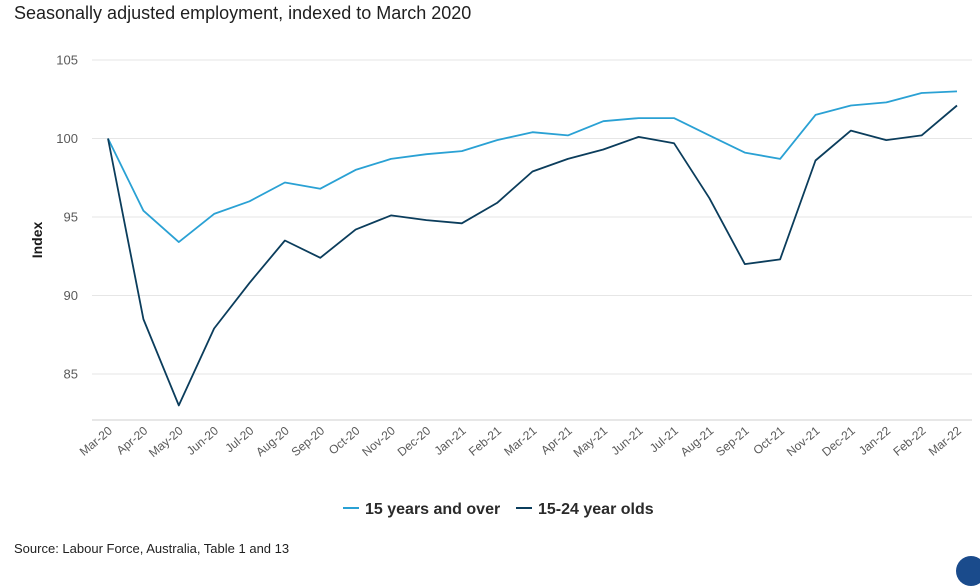 This screenshot has height=586, width=980. What do you see at coordinates (485, 440) in the screenshot?
I see `x-tick-label: Feb-21` at bounding box center [485, 440].